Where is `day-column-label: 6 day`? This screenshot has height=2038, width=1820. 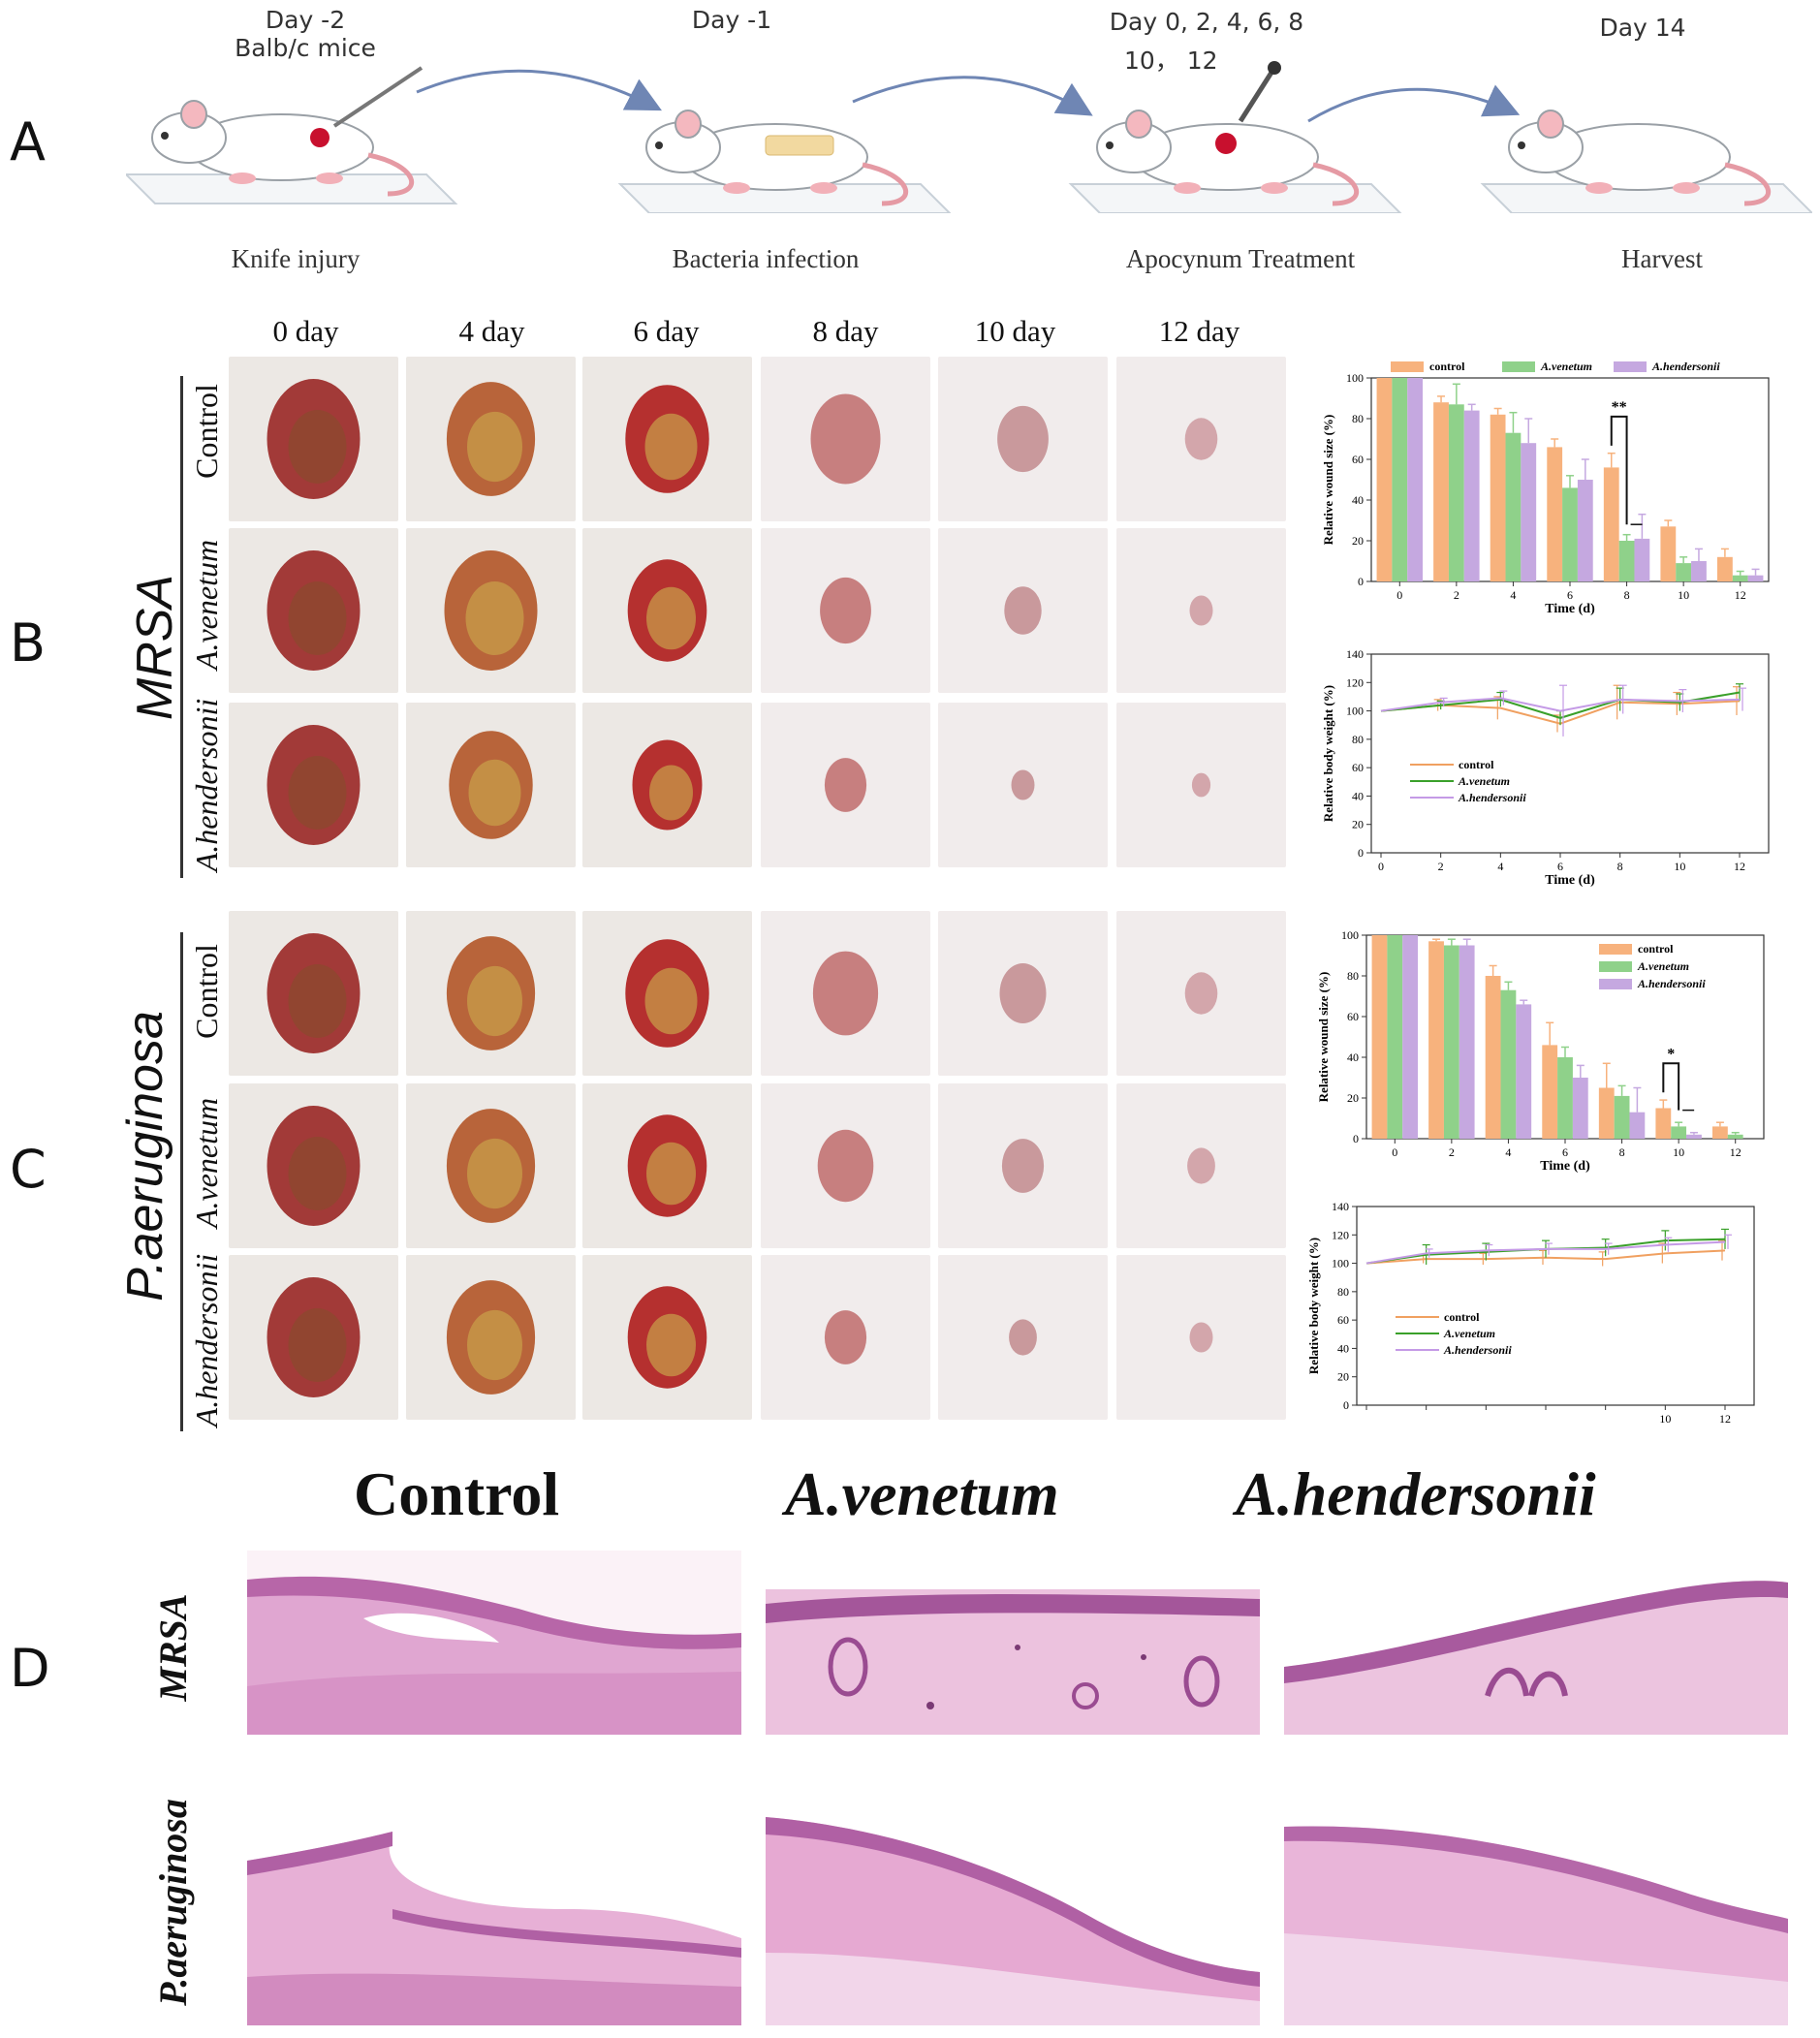 day-column-label: 6 day is located at coordinates (666, 331).